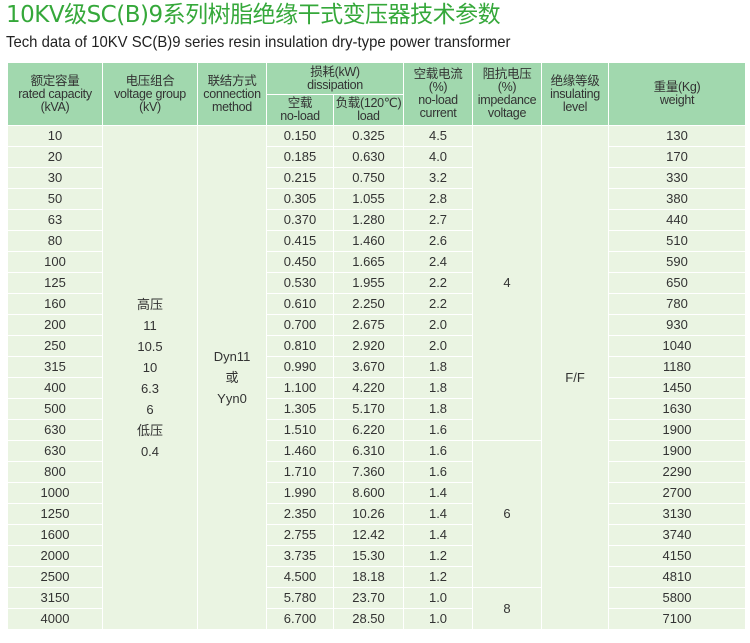  Describe the element at coordinates (368, 283) in the screenshot. I see `cell-load-loss: 1.955` at that location.